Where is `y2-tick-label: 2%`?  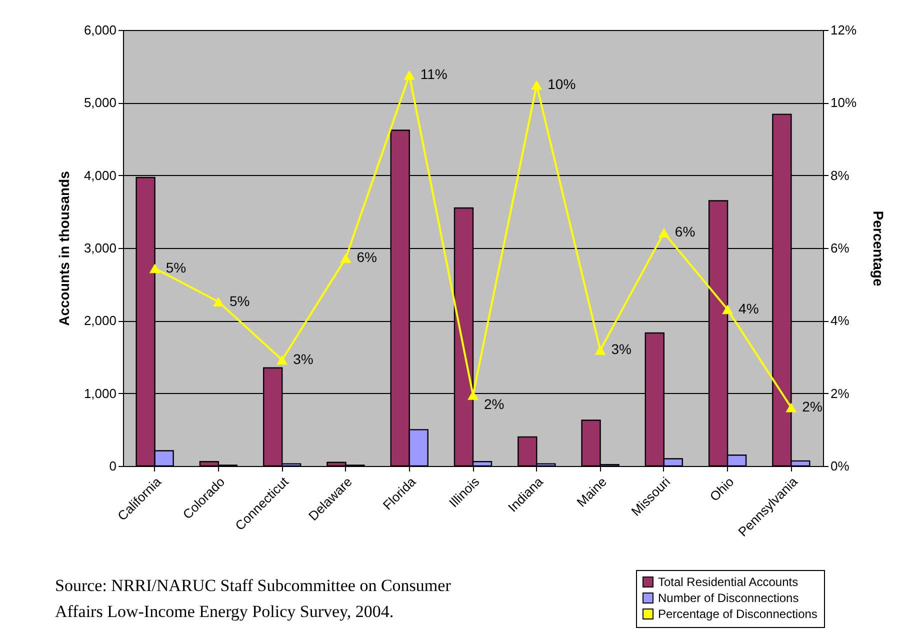 y2-tick-label: 2% is located at coordinates (840, 393).